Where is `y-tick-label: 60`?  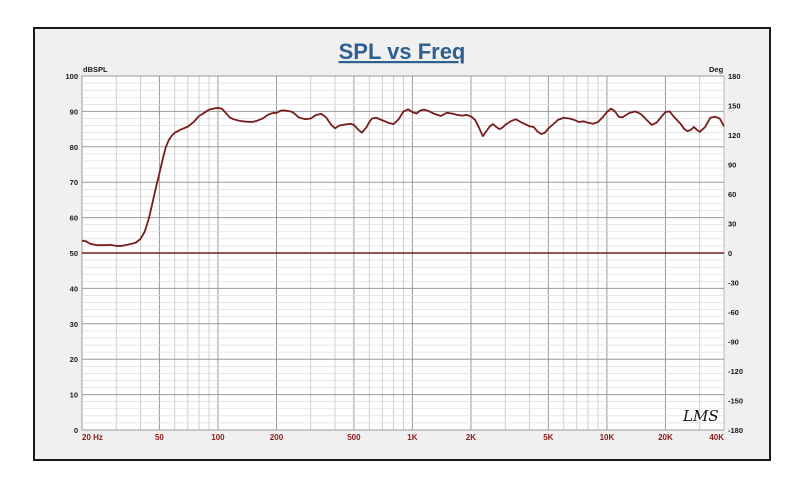
y-tick-label: 60 is located at coordinates (74, 218).